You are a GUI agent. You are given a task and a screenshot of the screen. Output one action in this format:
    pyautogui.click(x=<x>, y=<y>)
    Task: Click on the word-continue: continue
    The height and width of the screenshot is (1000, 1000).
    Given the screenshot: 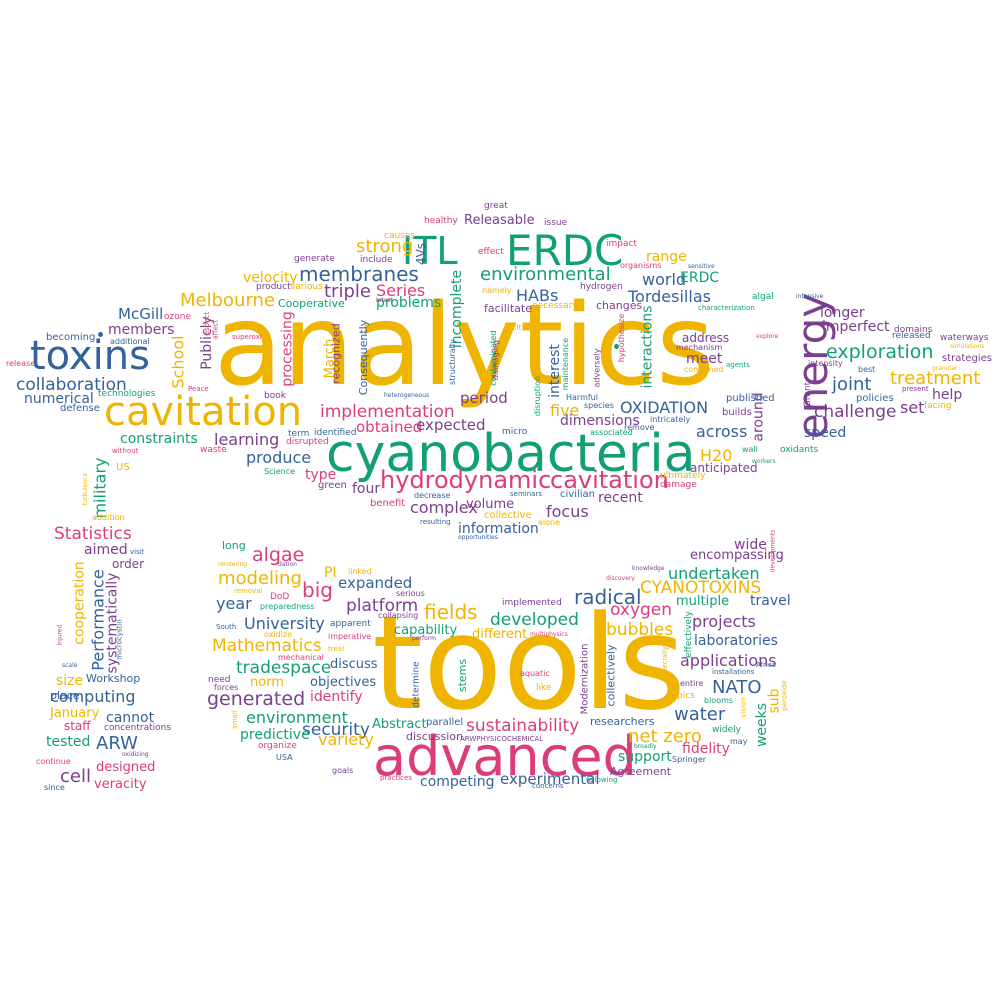 What is the action you would take?
    pyautogui.click(x=53, y=761)
    